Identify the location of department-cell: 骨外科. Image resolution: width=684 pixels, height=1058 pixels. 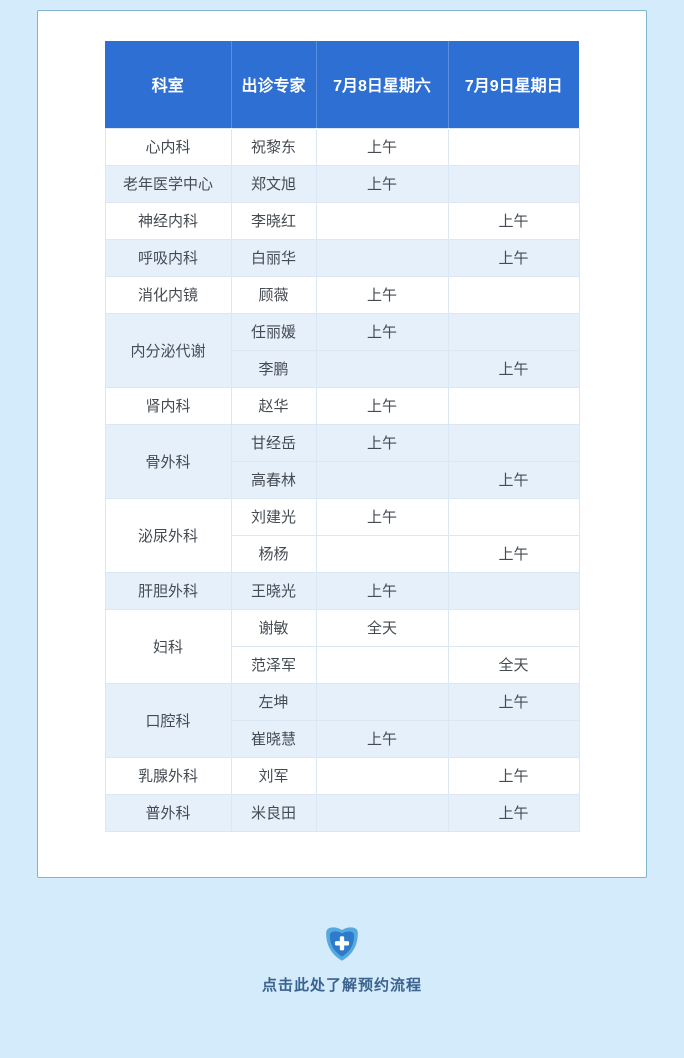
(168, 461).